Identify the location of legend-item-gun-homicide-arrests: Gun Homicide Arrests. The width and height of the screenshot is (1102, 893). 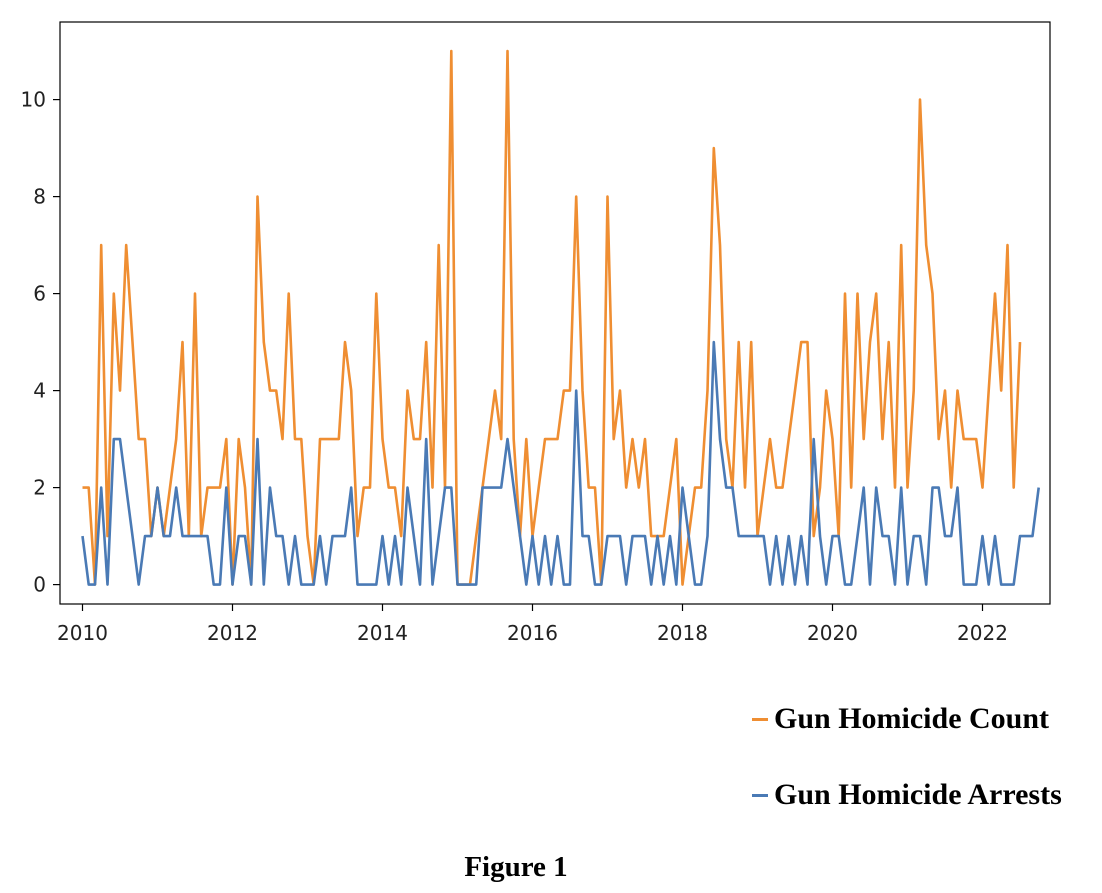
(907, 795).